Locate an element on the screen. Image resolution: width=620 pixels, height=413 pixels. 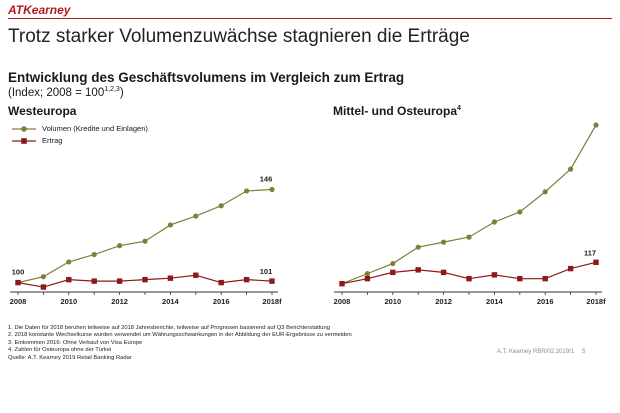
legend-volume-label: Volumen (Kredite und Einlagen) is located at coordinates (95, 128).